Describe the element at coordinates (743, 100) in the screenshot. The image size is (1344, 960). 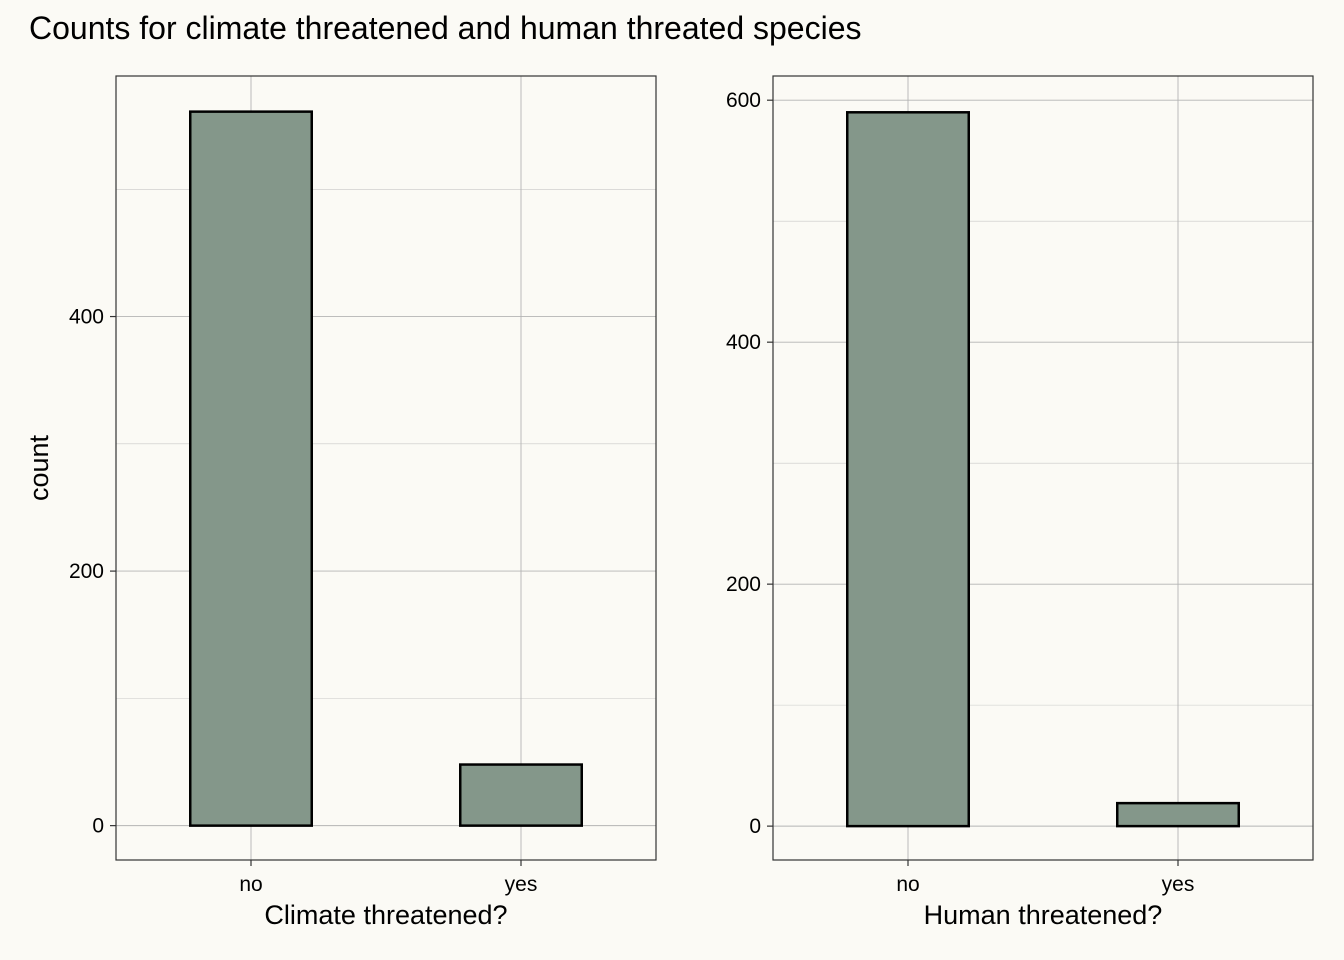
I see `y-tick-label: 600` at that location.